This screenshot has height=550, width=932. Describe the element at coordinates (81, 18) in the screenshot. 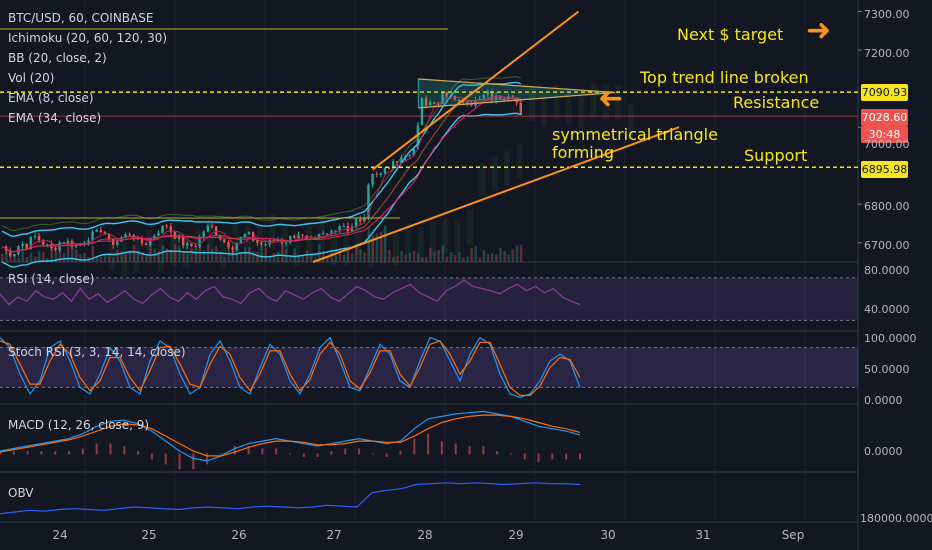

I see `symbol-title: BTC/USD, 60, COINBASE` at that location.